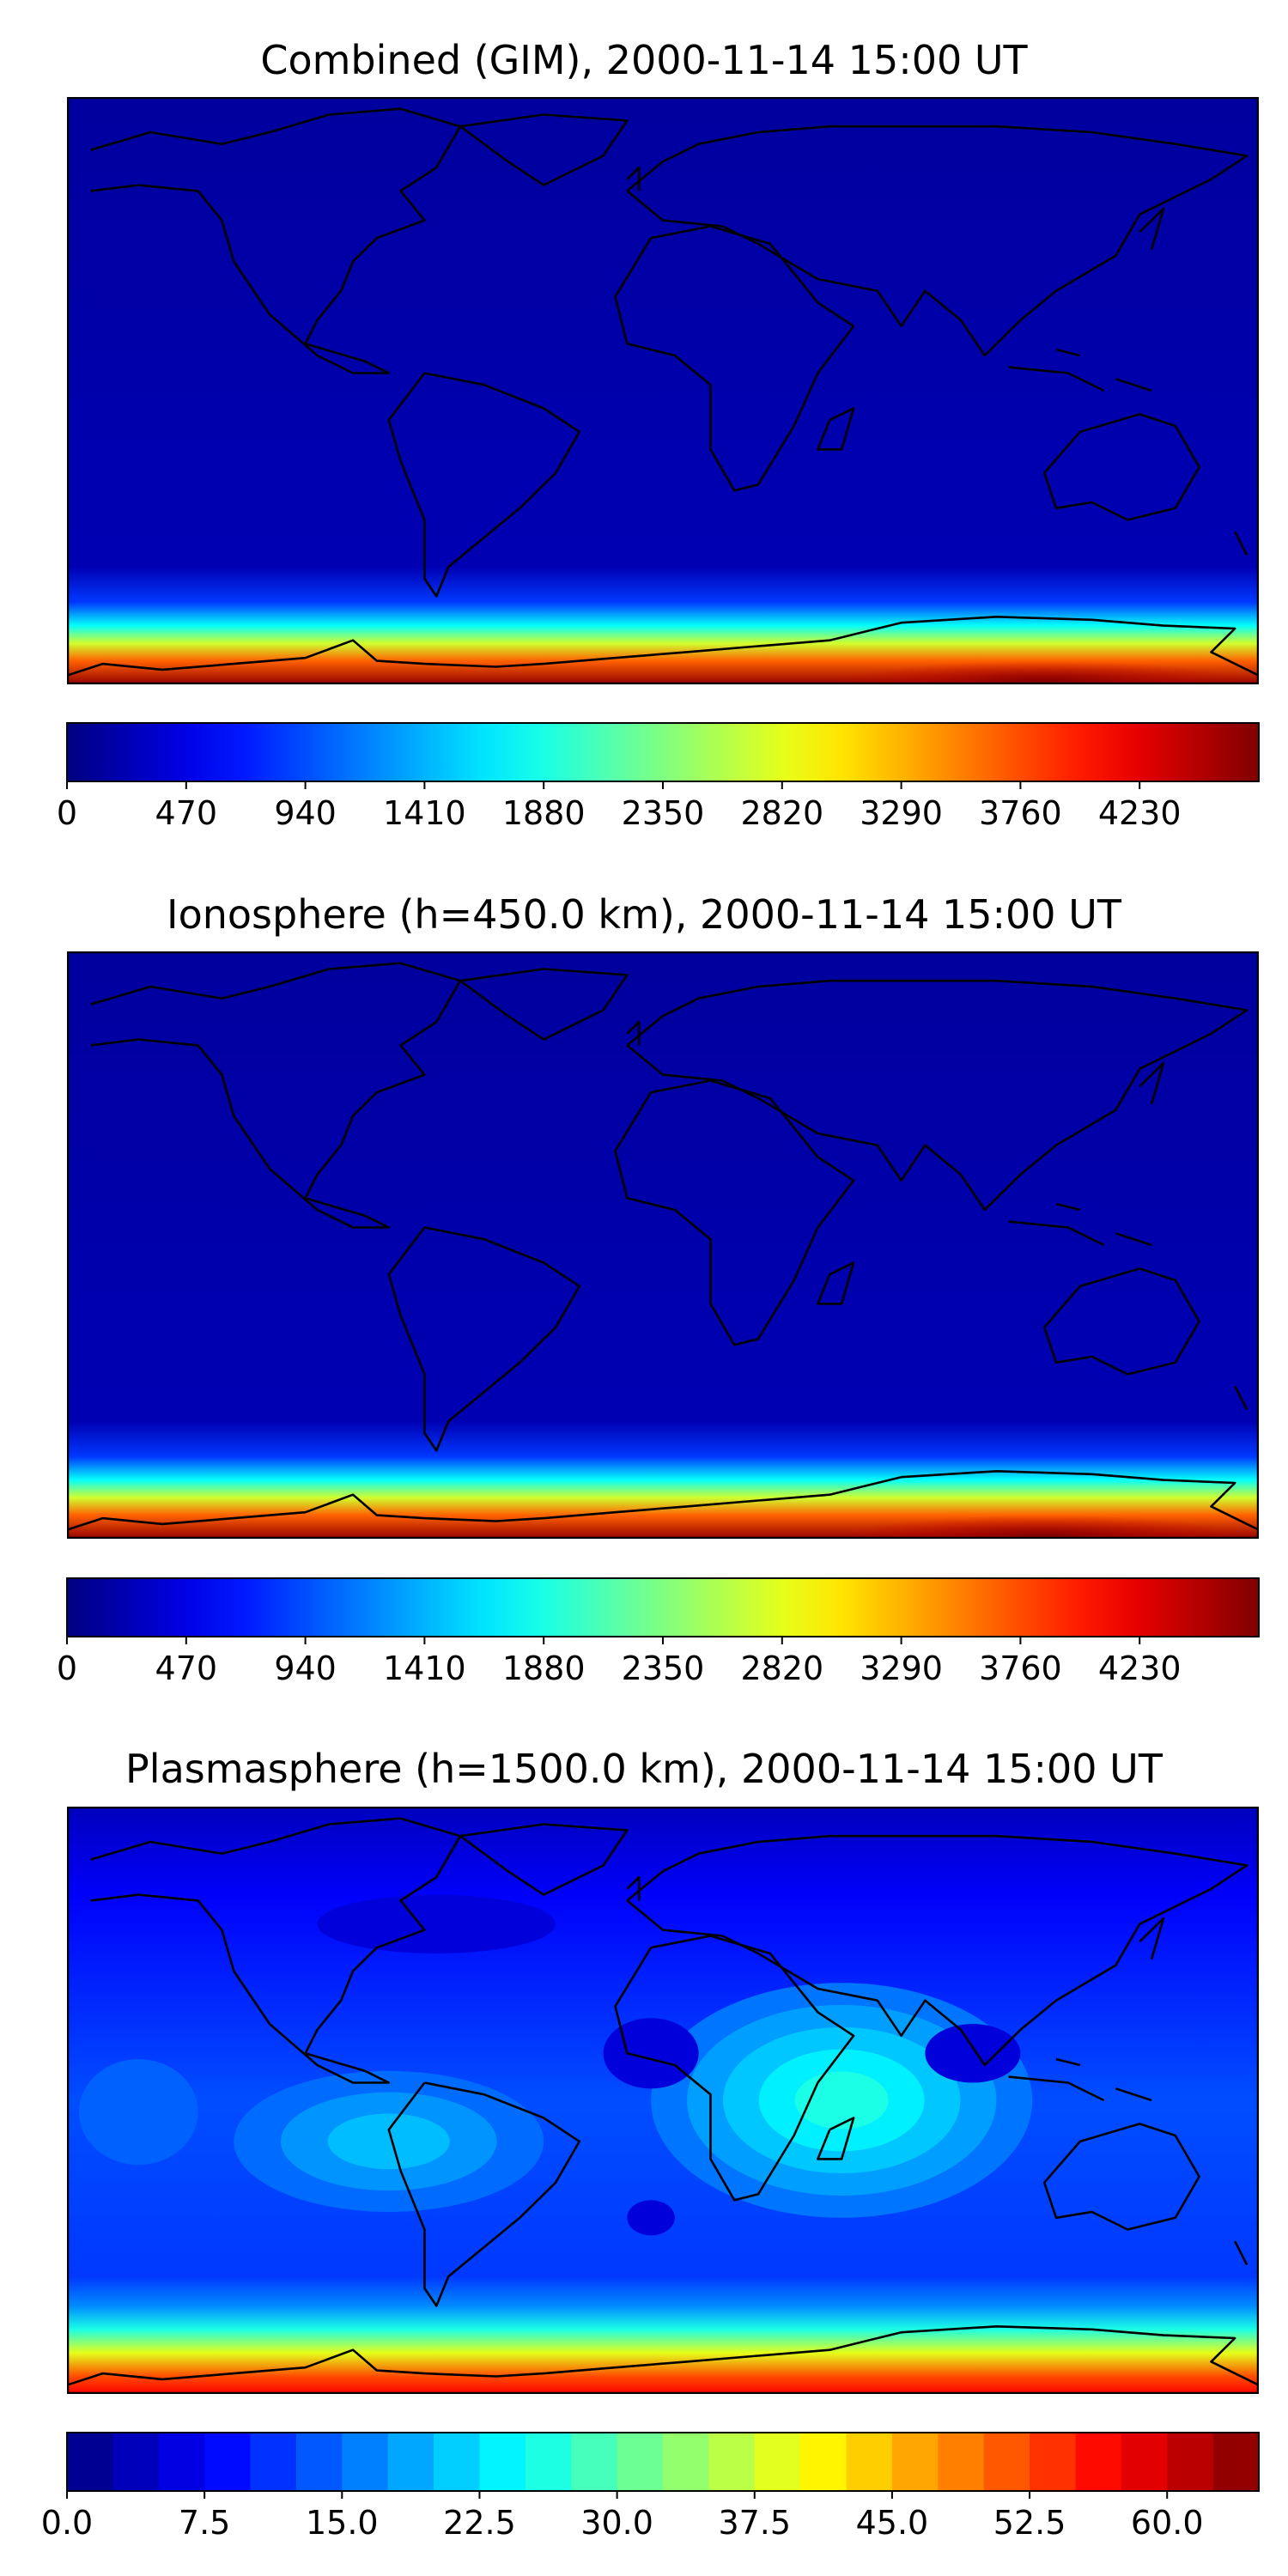 The height and width of the screenshot is (2576, 1288). I want to click on colorbar-tick-label: 470, so click(186, 812).